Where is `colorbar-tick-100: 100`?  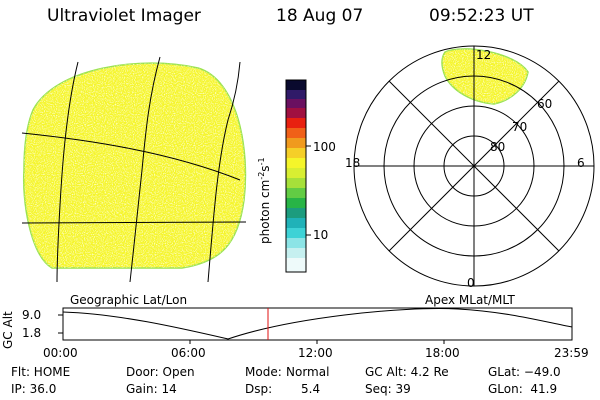 colorbar-tick-100: 100 is located at coordinates (324, 147).